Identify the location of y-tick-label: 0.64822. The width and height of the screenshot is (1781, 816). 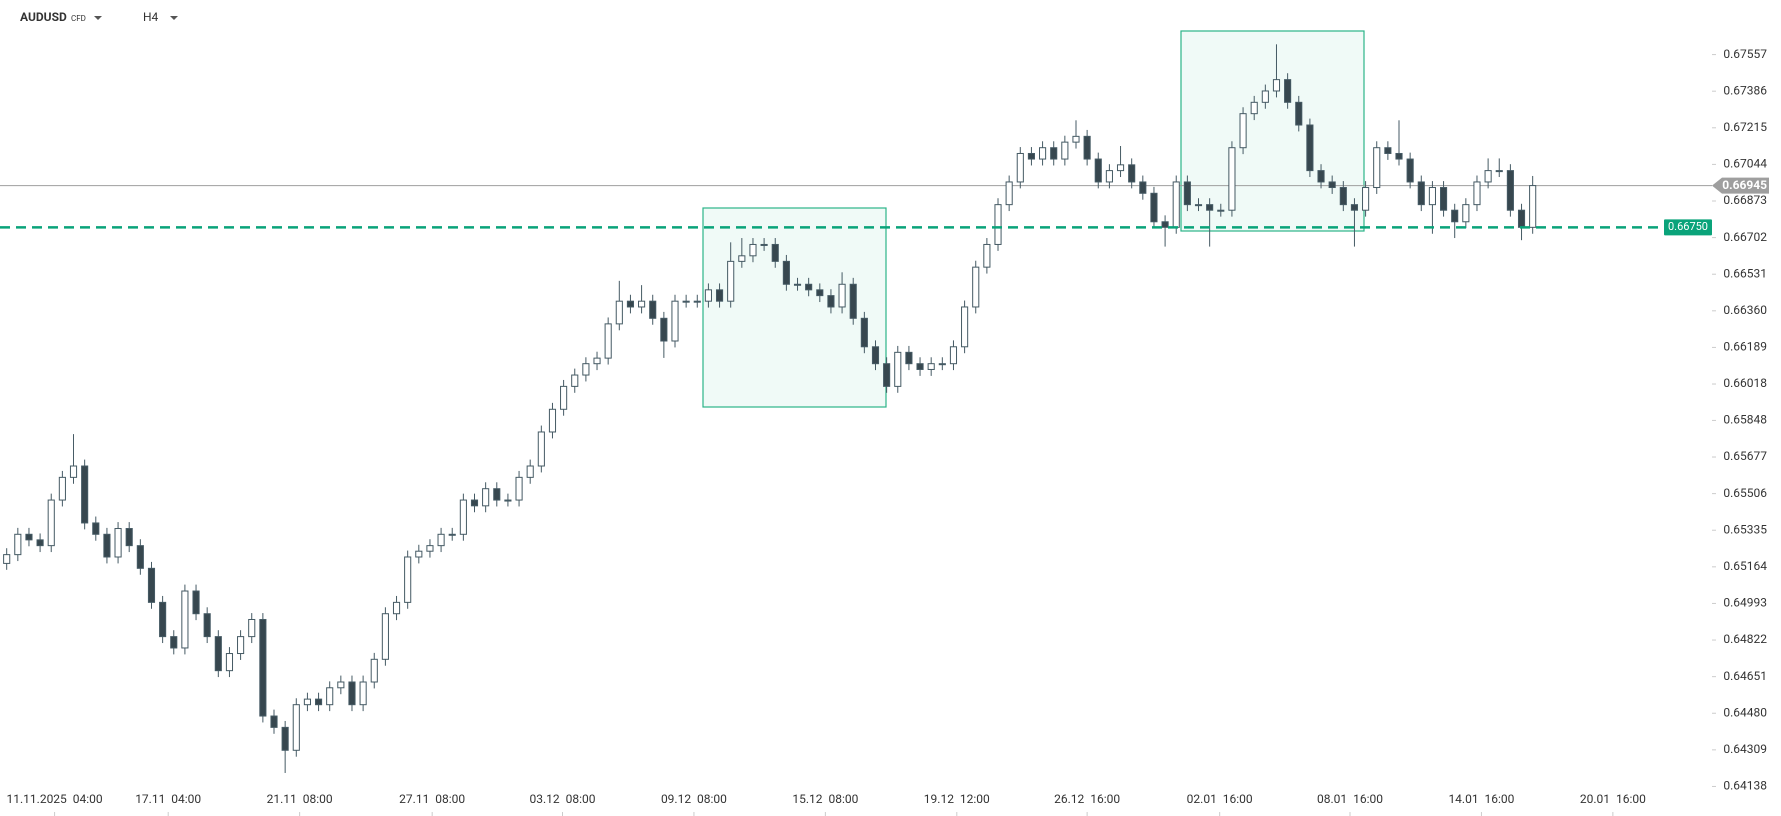
(1745, 639).